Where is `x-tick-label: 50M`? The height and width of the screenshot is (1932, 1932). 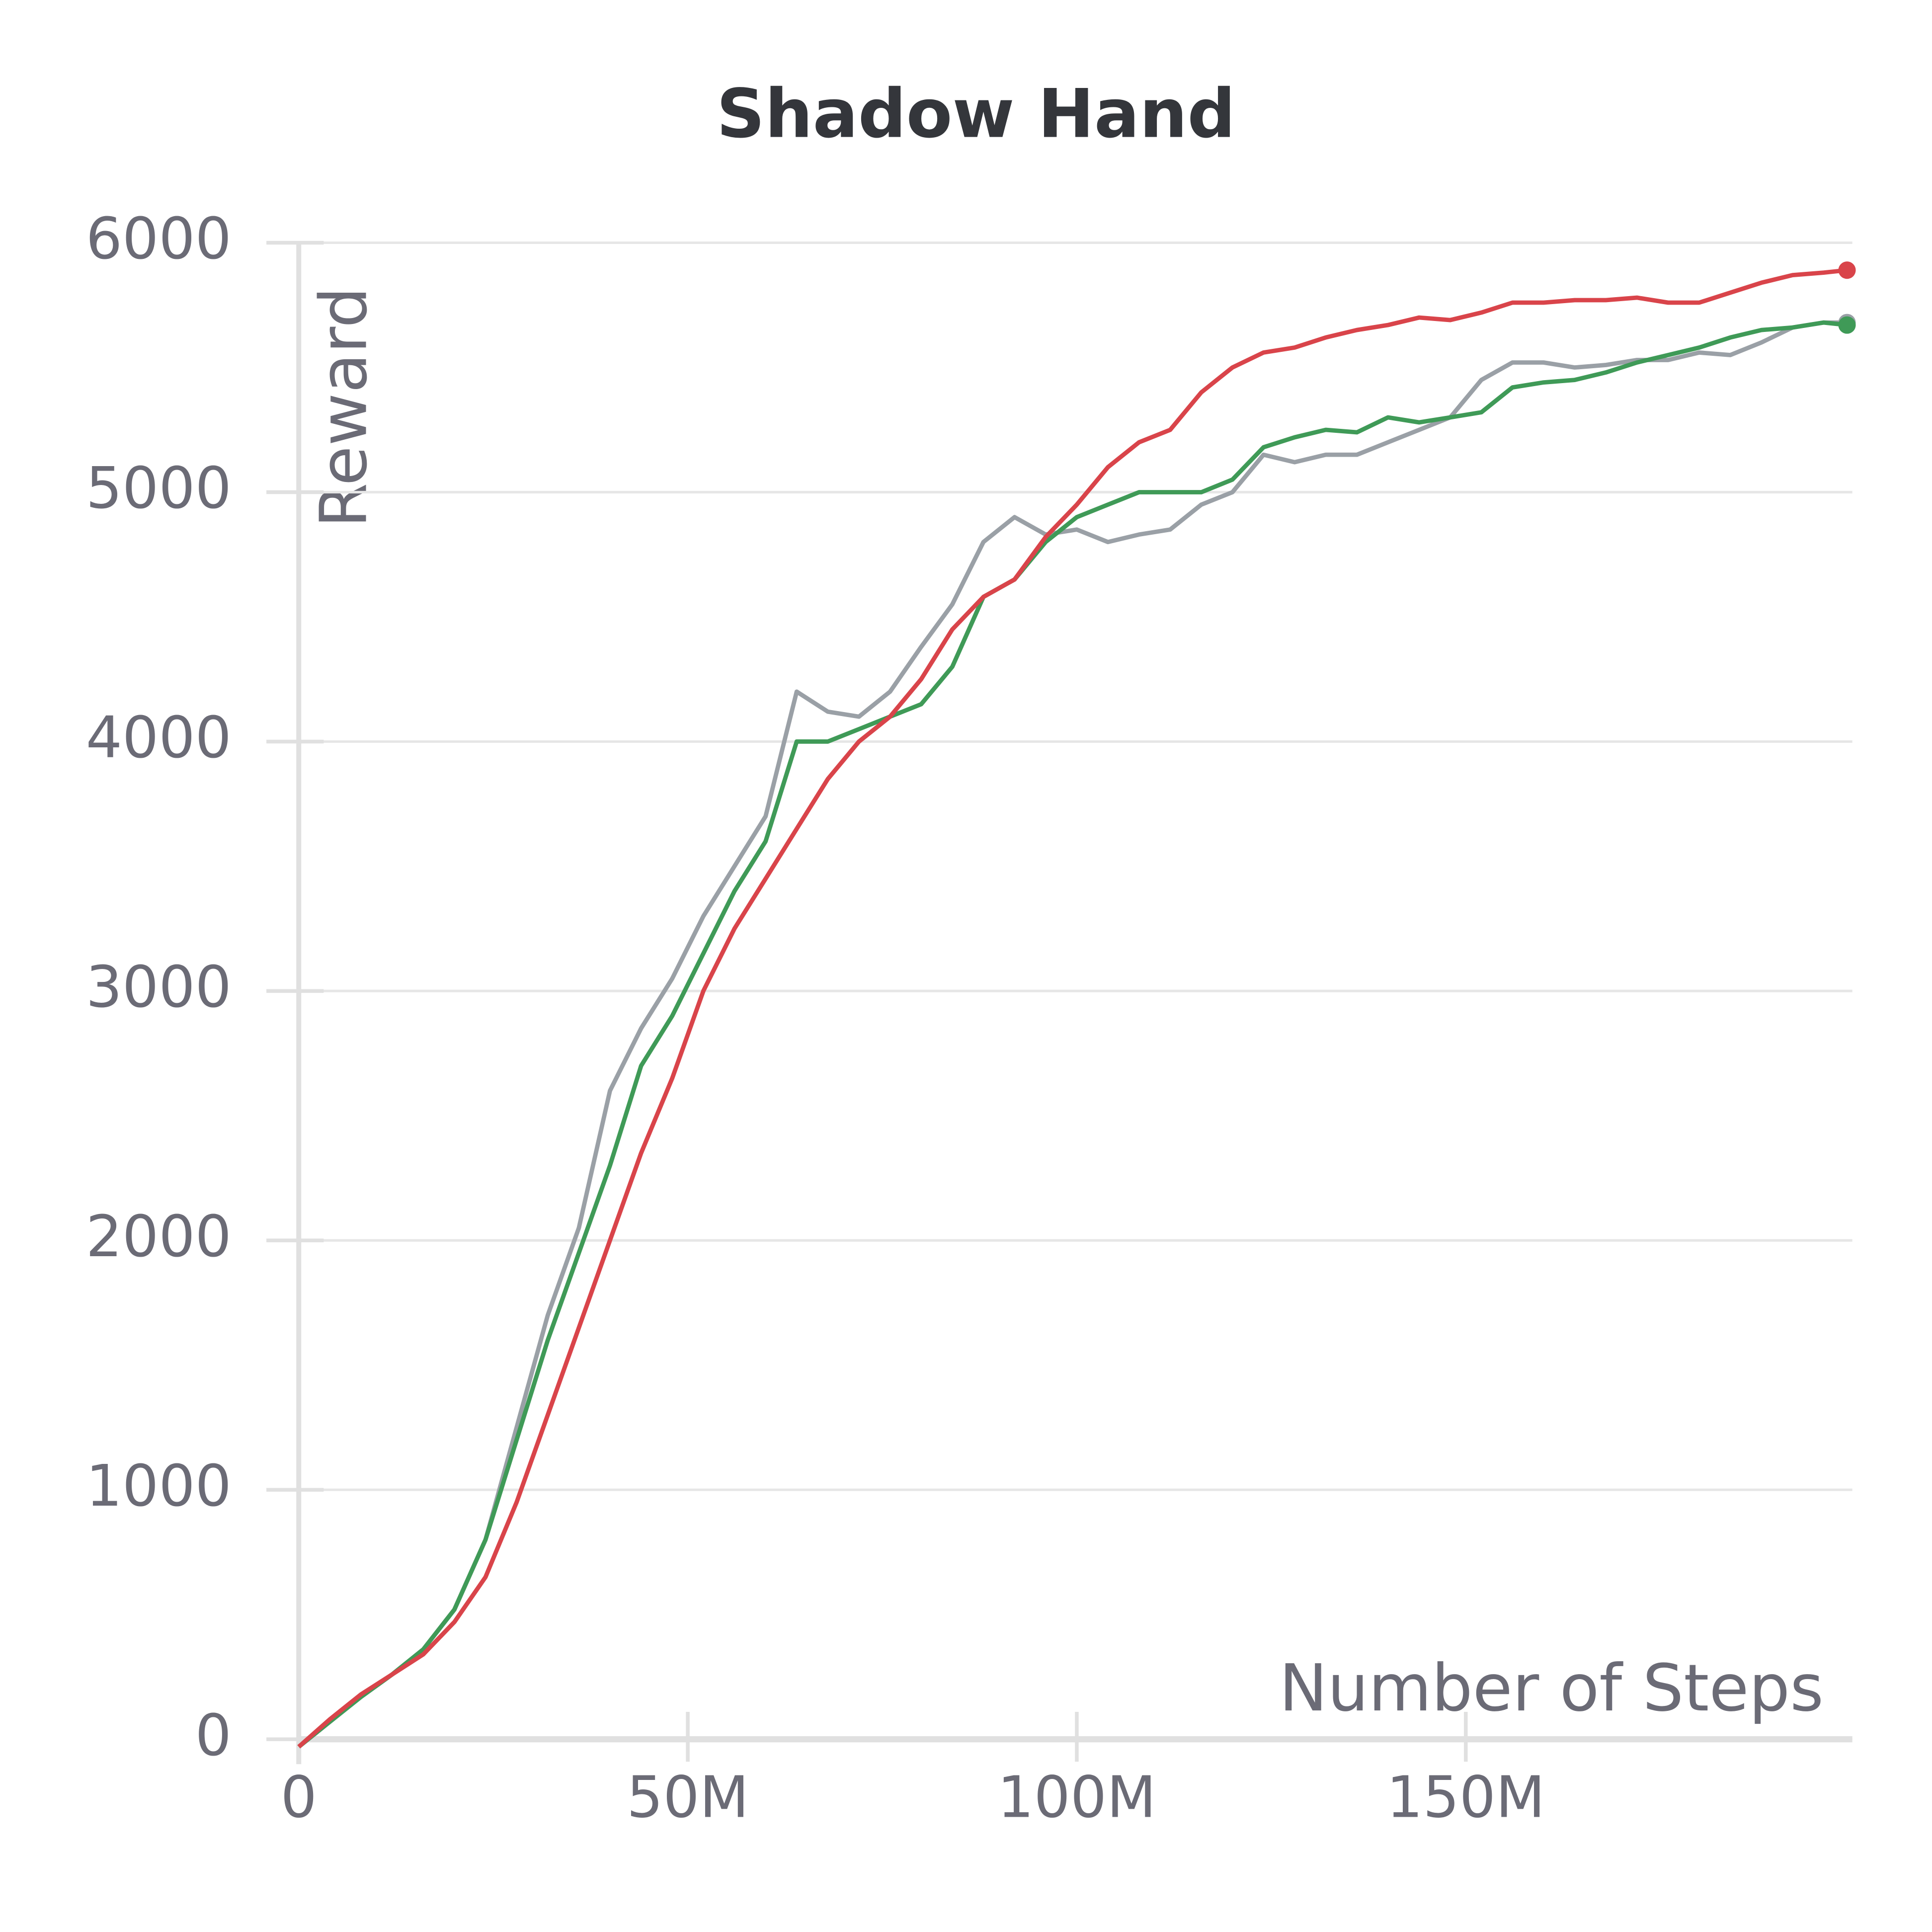
x-tick-label: 50M is located at coordinates (688, 1798).